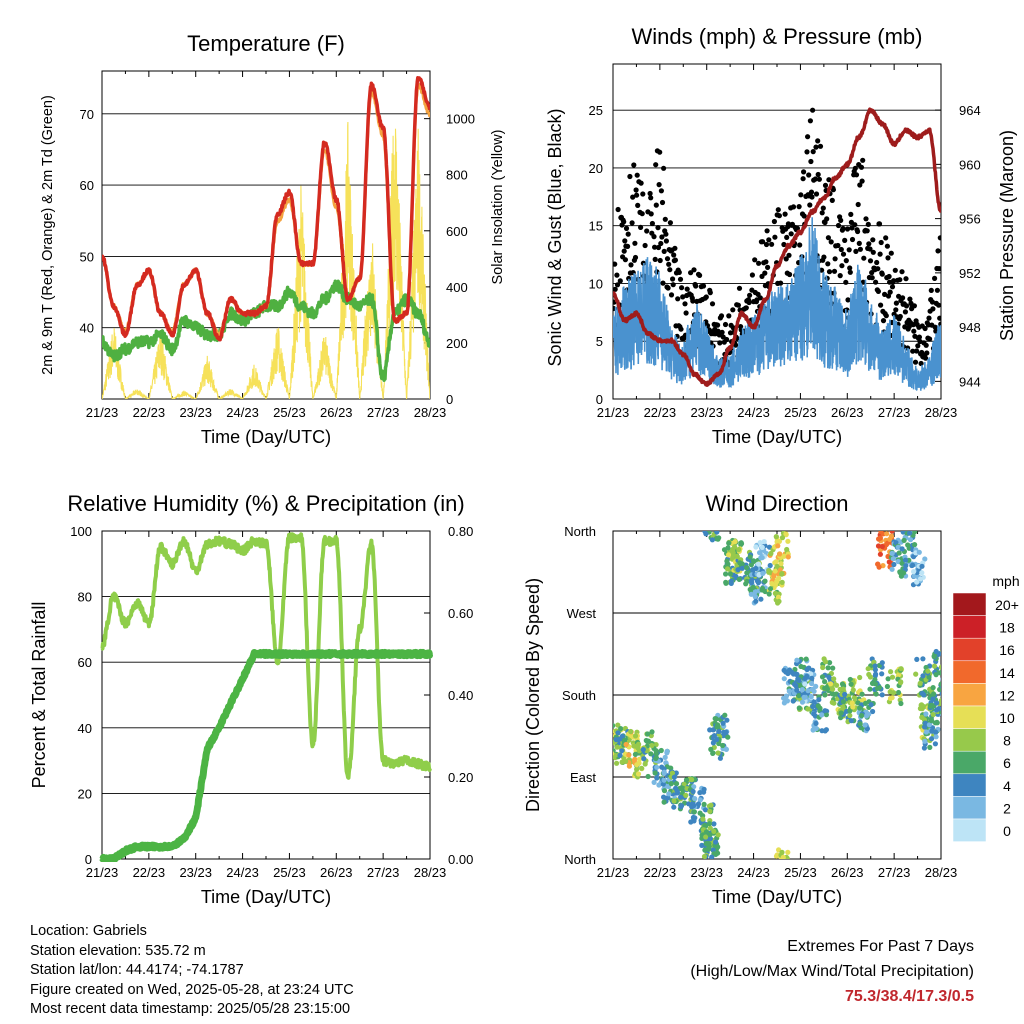 This screenshot has width=1024, height=1024. I want to click on winds-xtick-label: 21/23, so click(613, 412).